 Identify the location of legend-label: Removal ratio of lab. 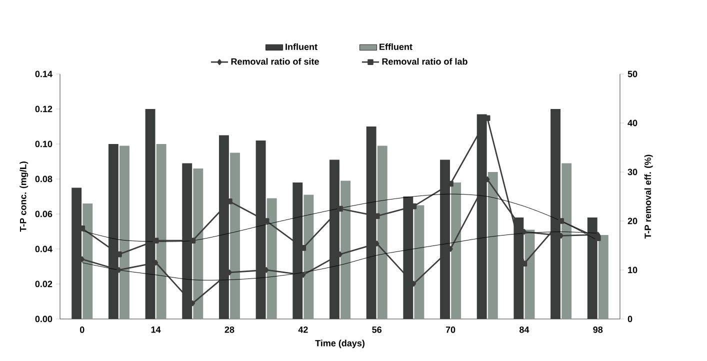
(425, 61).